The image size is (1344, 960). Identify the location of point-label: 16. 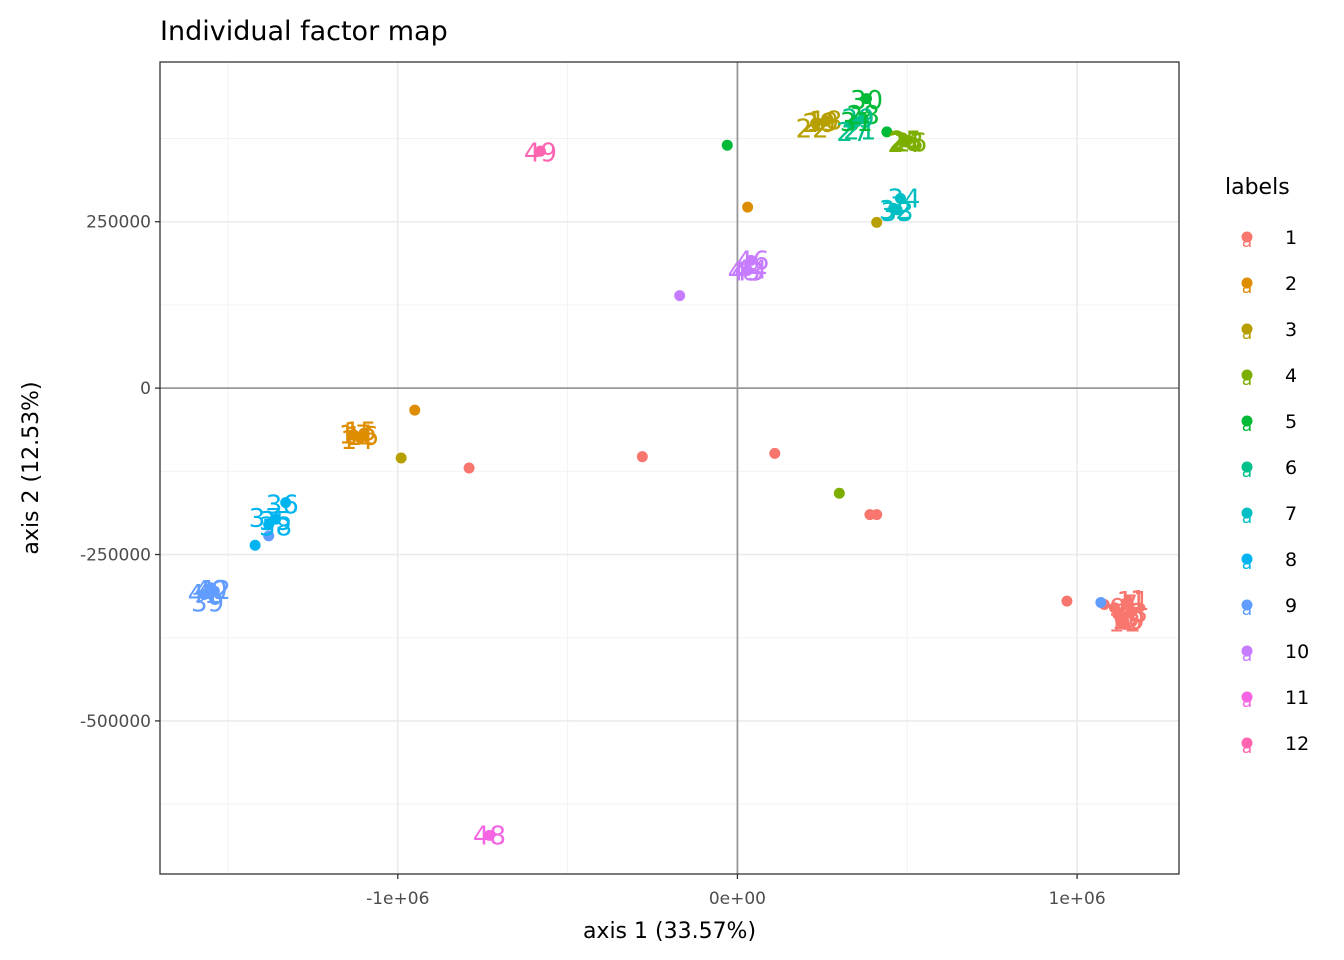
(362, 437).